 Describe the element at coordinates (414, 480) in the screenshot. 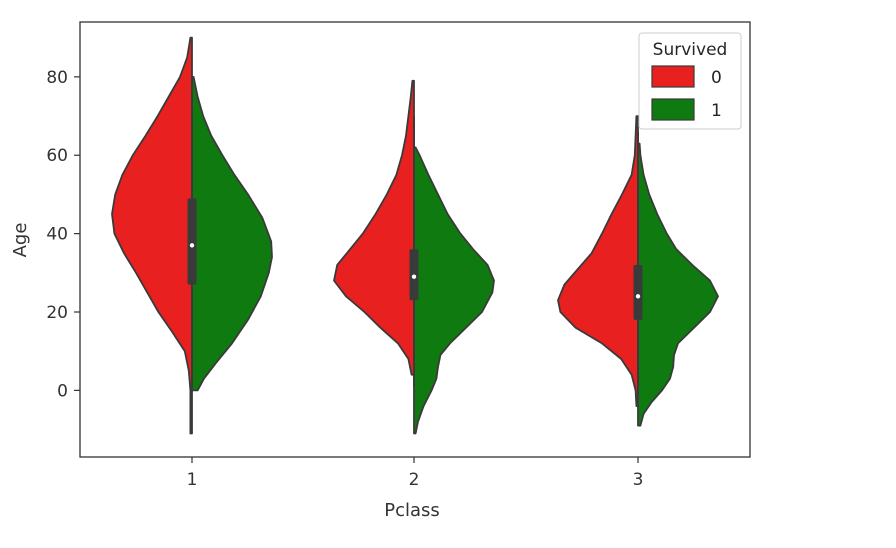

I see `x-tick-label-2: 2` at that location.